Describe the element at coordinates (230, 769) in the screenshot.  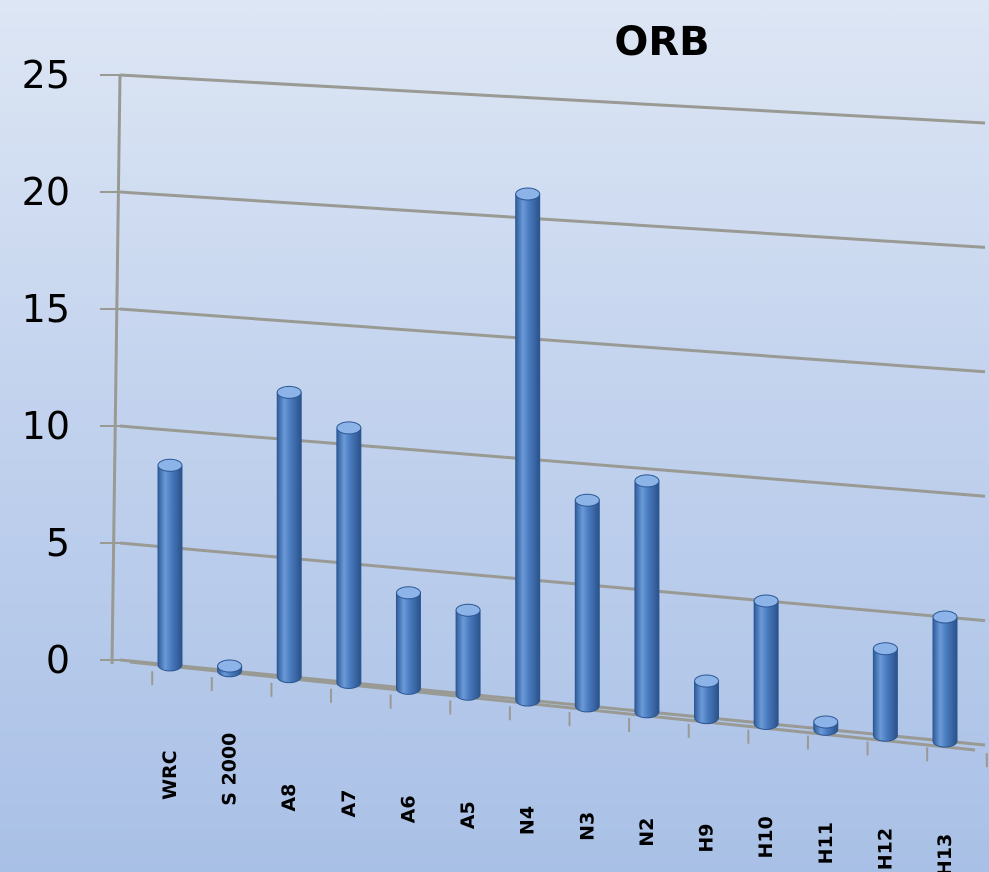
I see `x-tick-label: S 2000` at that location.